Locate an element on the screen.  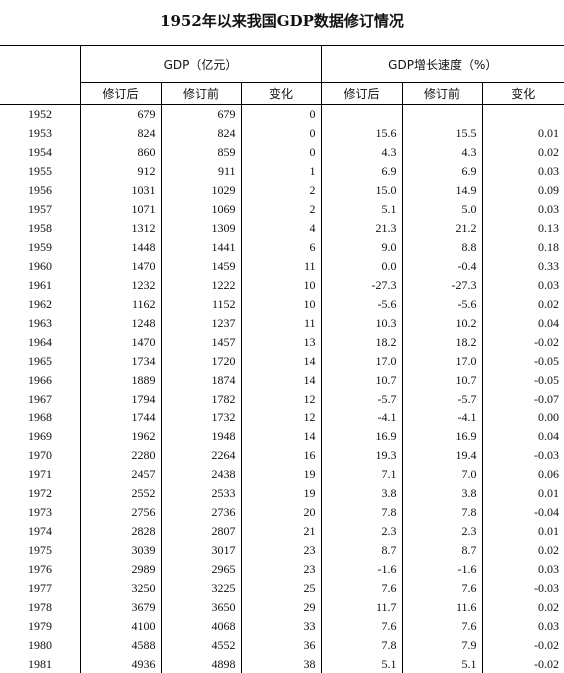
growth-before-cell: 15.5 is located at coordinates (442, 133).